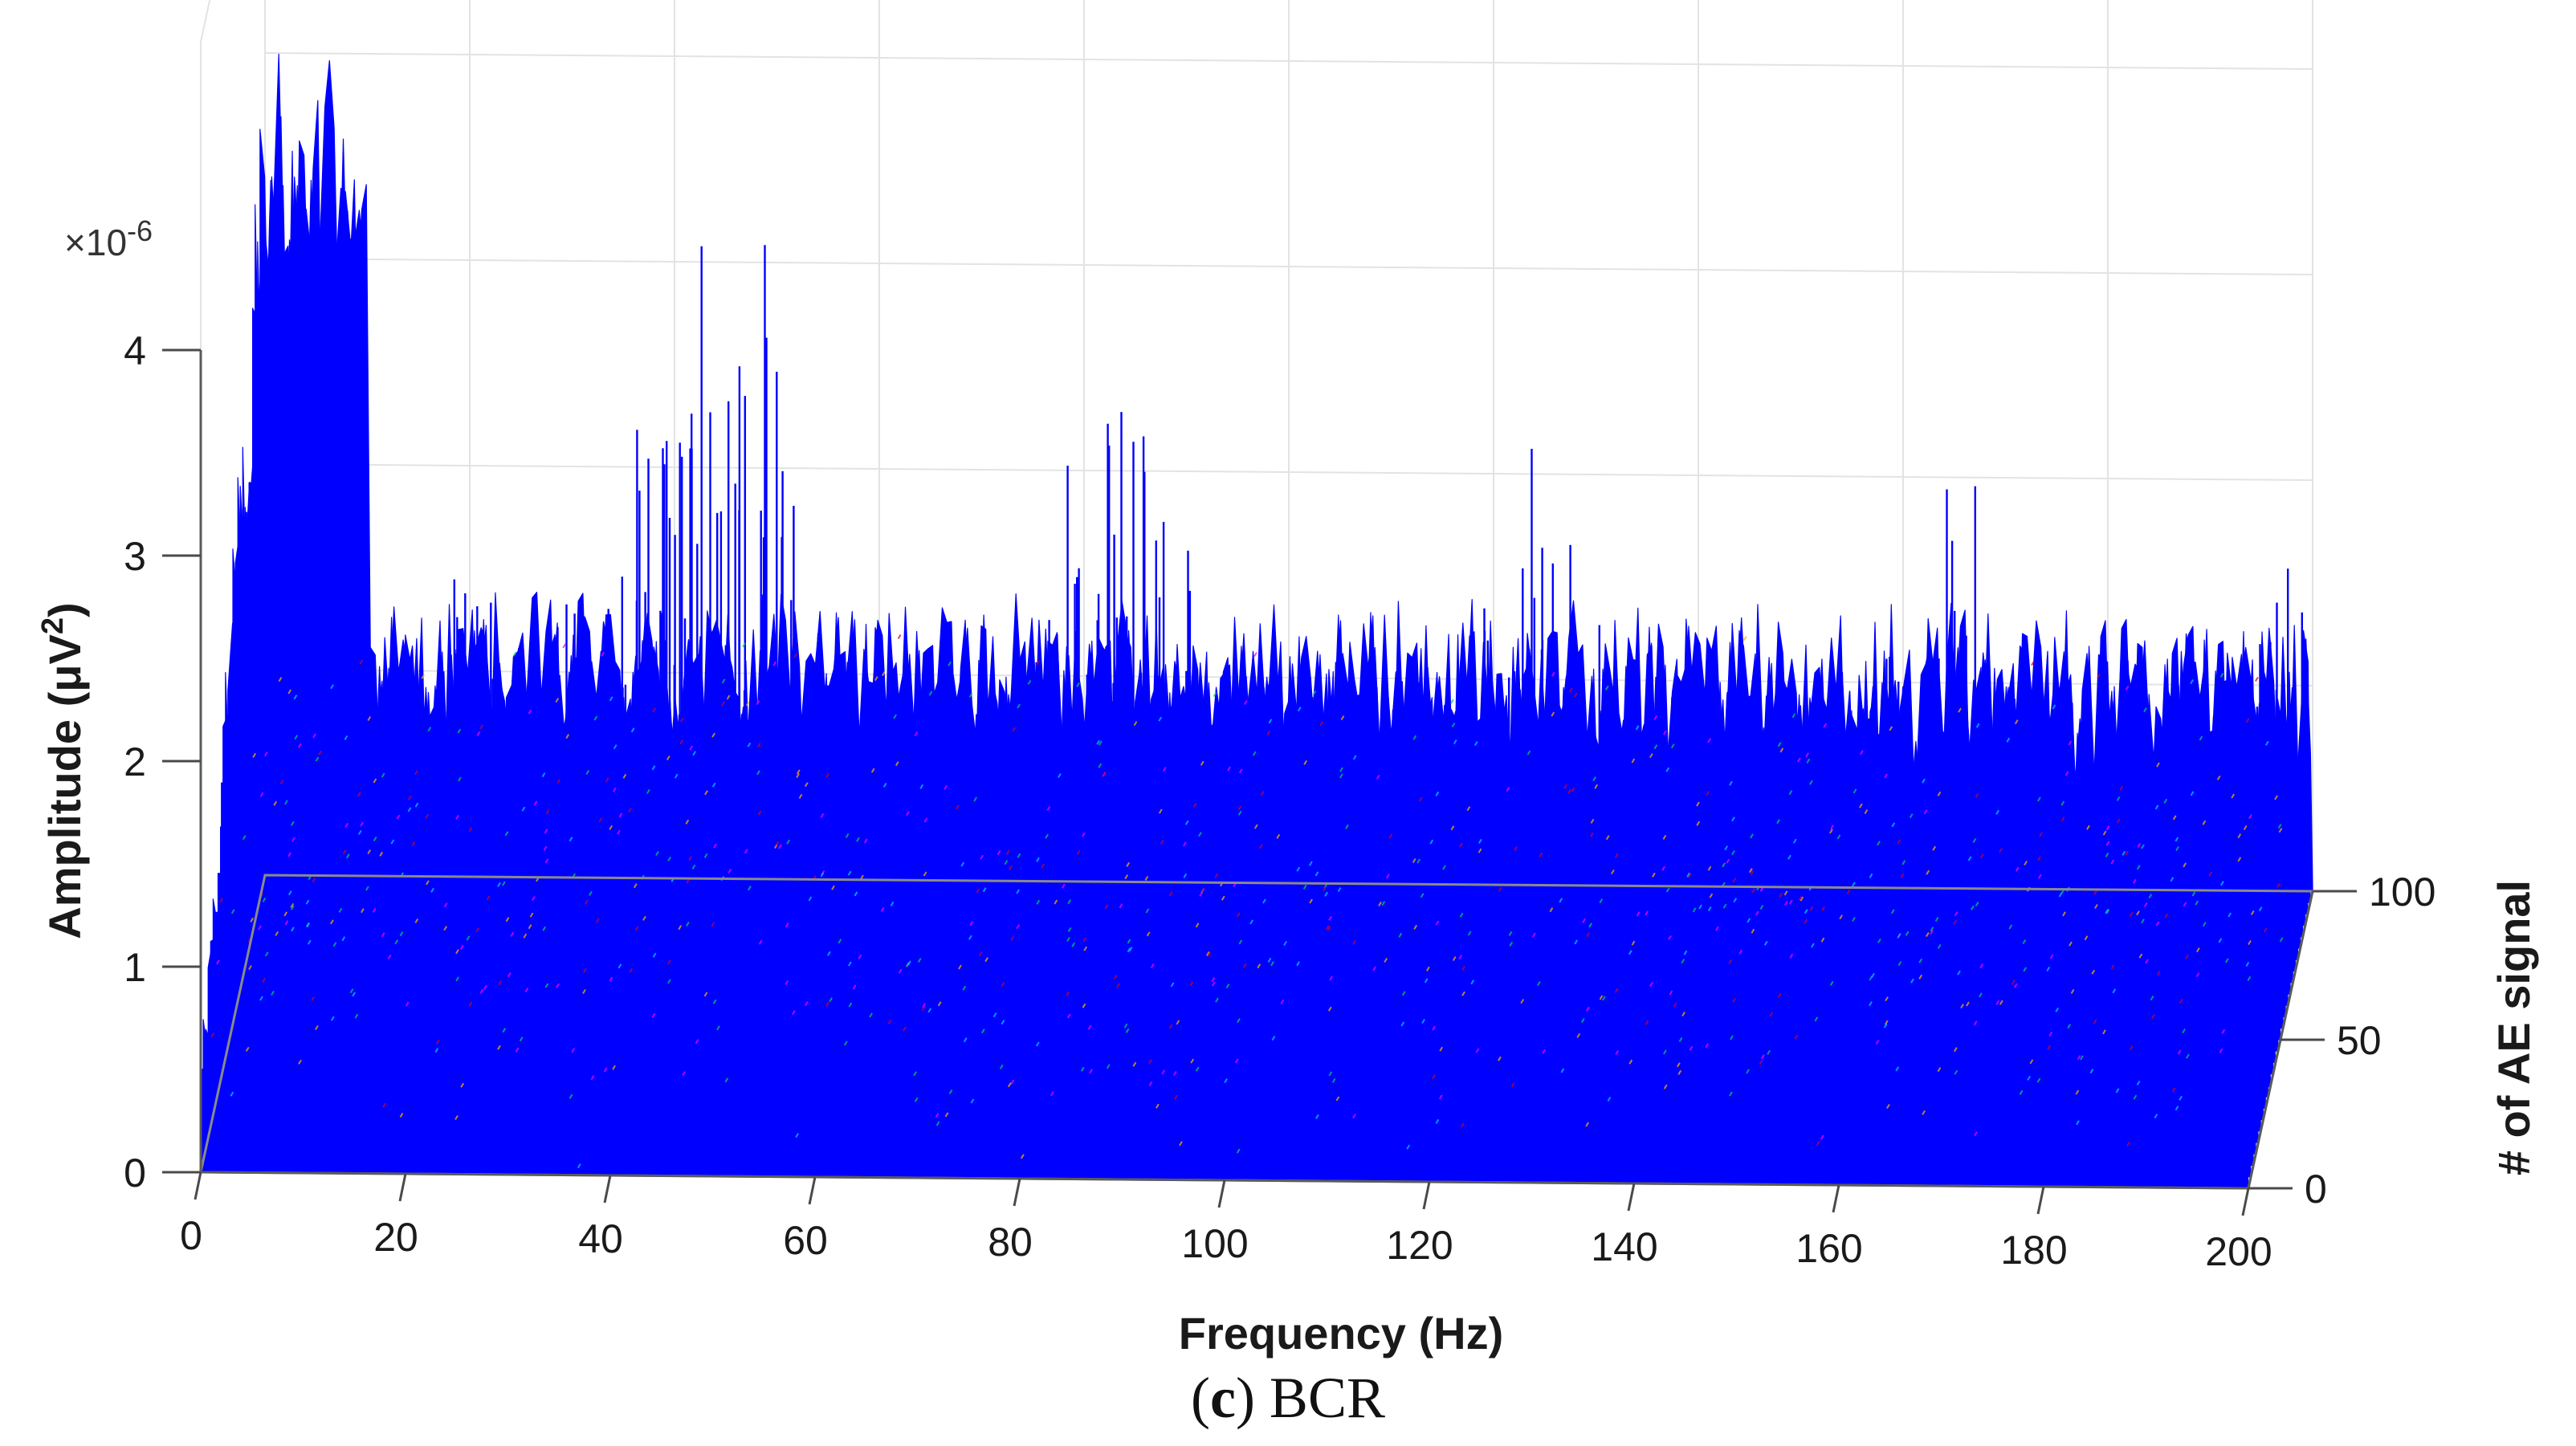  Describe the element at coordinates (108, 238) in the screenshot. I see `z-exponent-label: ×10⁻⁶` at that location.